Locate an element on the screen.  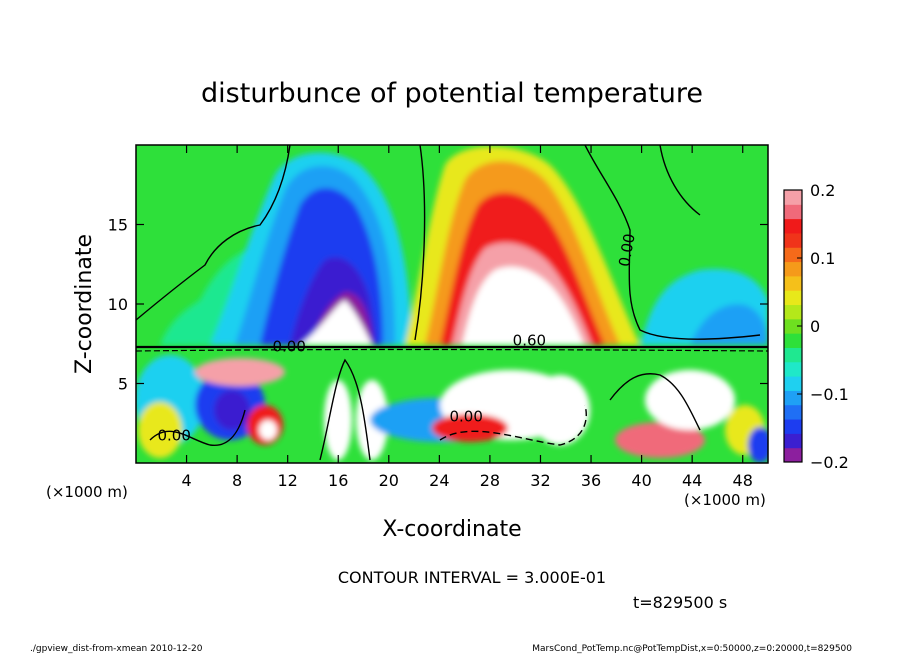
x-tick-label: 40 is located at coordinates (641, 480).